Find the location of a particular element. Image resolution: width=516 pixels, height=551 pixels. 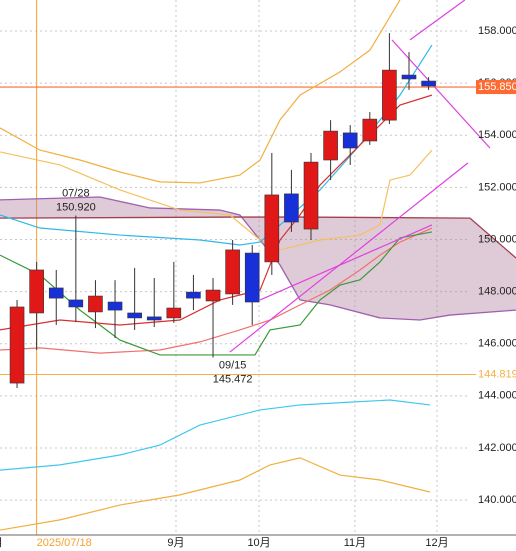

y-tick-label: 150.000 is located at coordinates (497, 239).